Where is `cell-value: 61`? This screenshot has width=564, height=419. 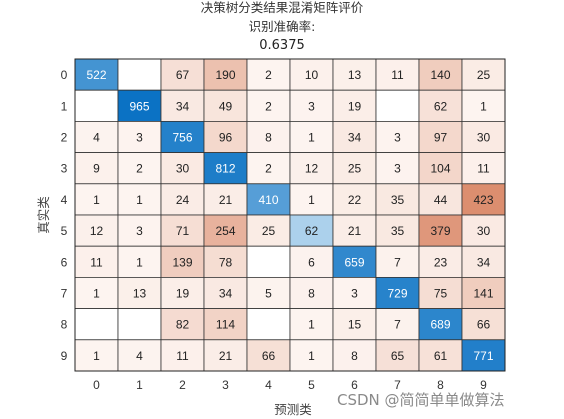
cell-value: 61 is located at coordinates (441, 356).